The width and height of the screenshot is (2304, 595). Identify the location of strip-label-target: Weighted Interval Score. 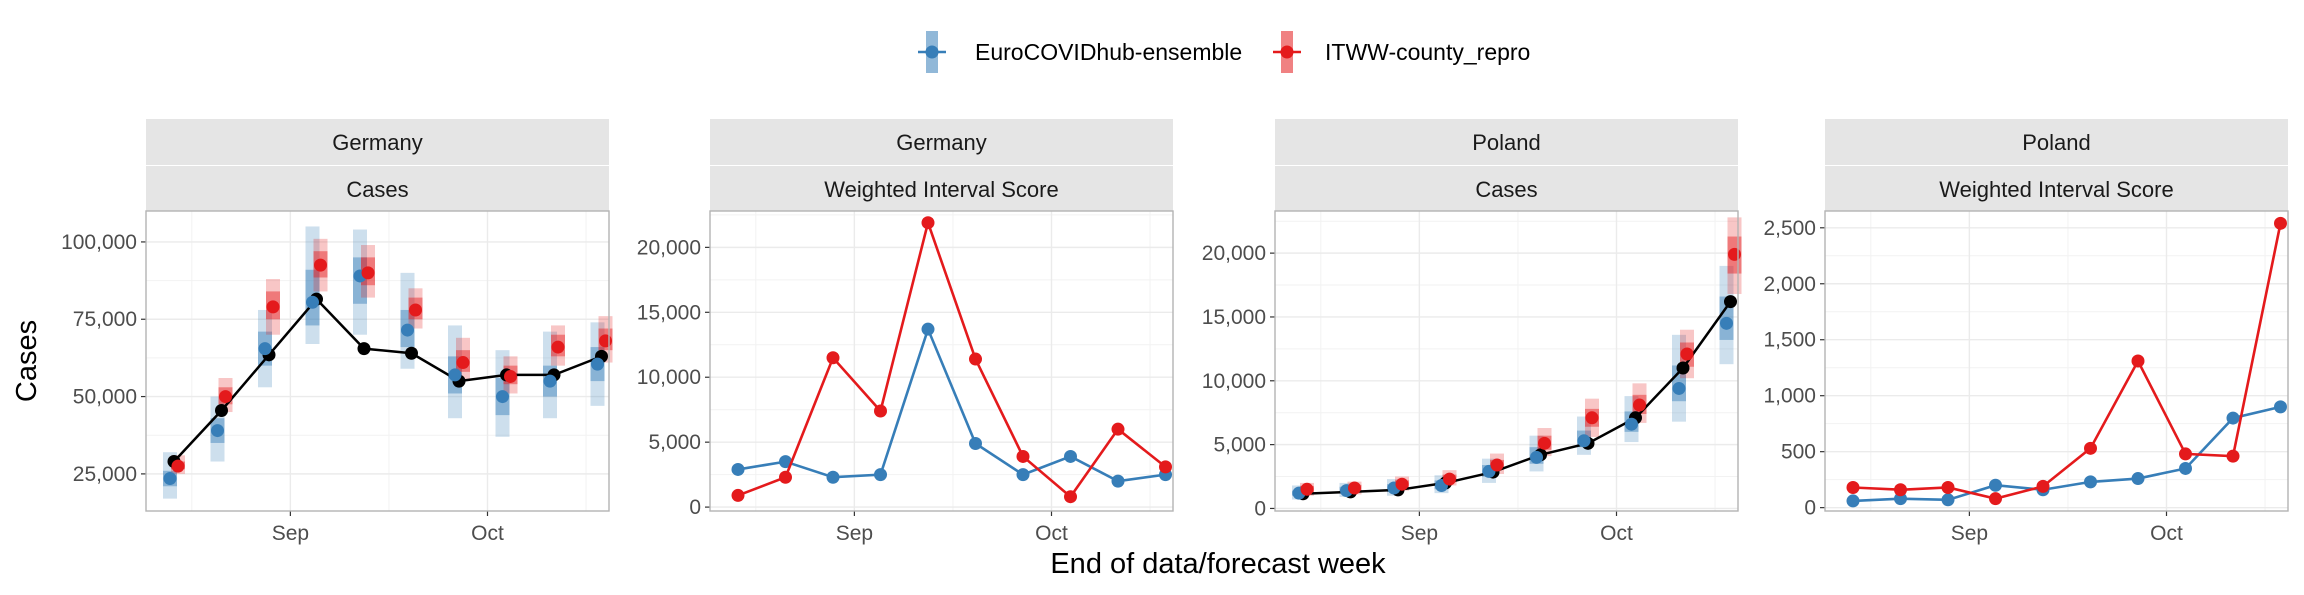
(2056, 189).